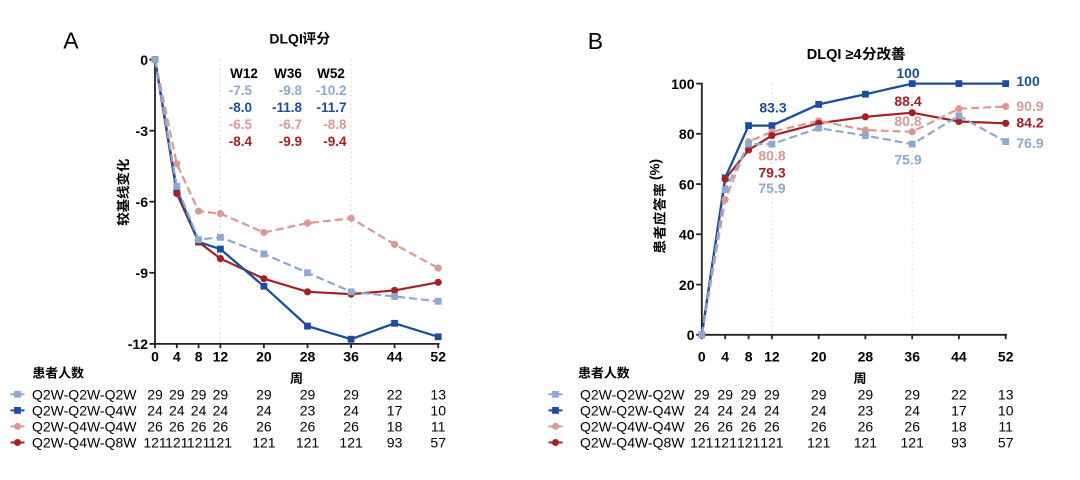 This screenshot has height=480, width=1080. Describe the element at coordinates (290, 124) in the screenshot. I see `svg-text: -6.7` at that location.